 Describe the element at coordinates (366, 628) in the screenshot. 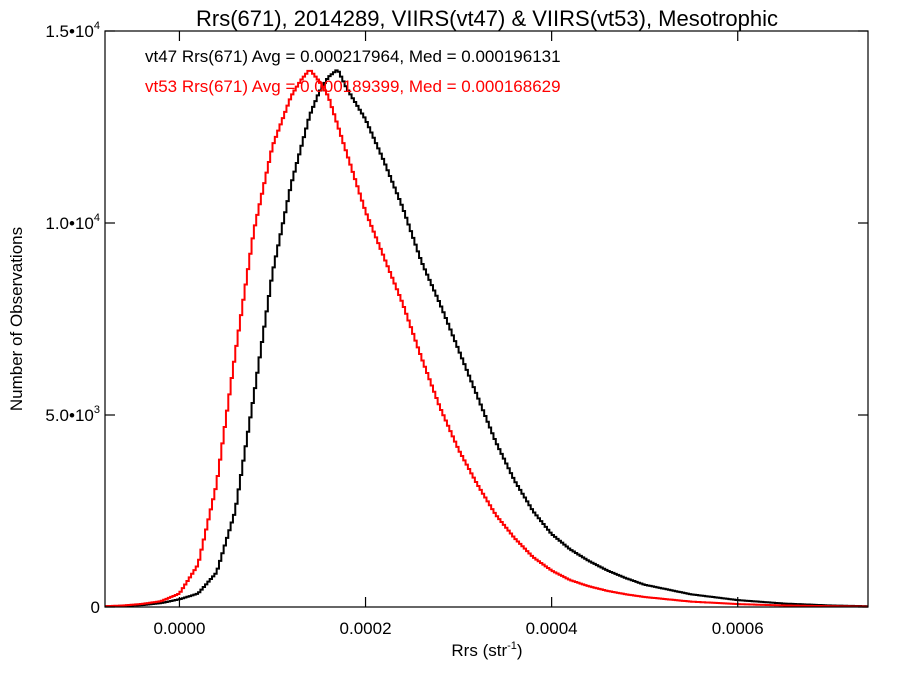

I see `x-tick-label: 0.0002` at that location.